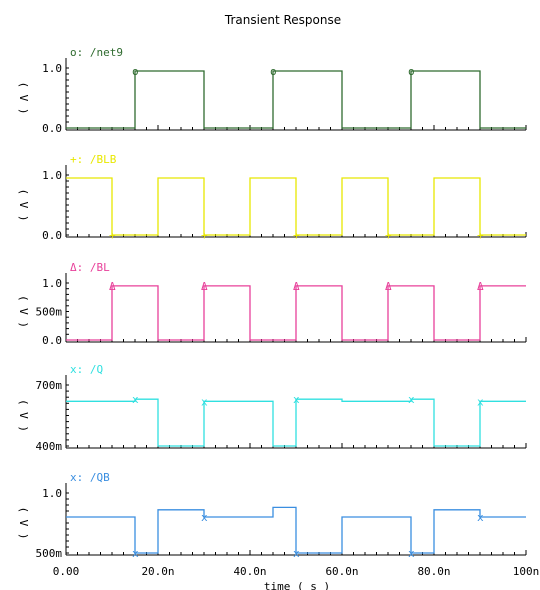 The height and width of the screenshot is (590, 540). Describe the element at coordinates (86, 369) in the screenshot. I see `legend-entry: x: /Q` at that location.